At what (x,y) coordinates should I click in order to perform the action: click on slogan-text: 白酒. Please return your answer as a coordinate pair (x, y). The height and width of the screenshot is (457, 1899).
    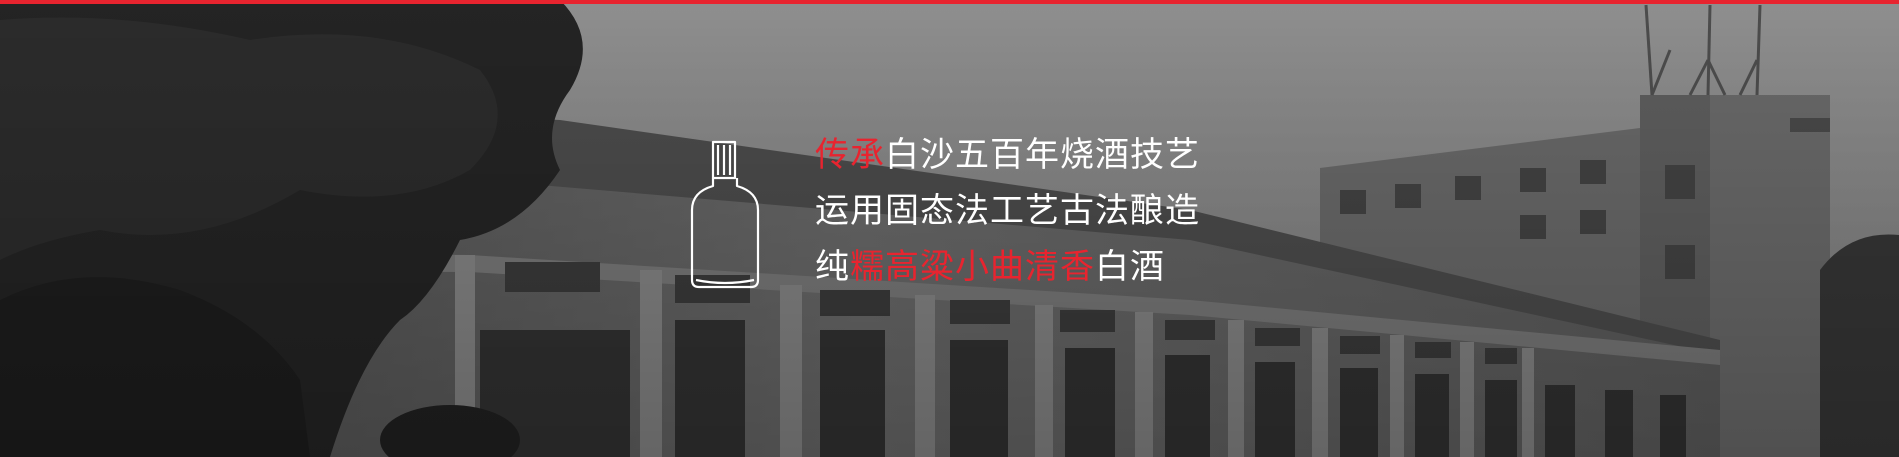
    Looking at the image, I should click on (1130, 267).